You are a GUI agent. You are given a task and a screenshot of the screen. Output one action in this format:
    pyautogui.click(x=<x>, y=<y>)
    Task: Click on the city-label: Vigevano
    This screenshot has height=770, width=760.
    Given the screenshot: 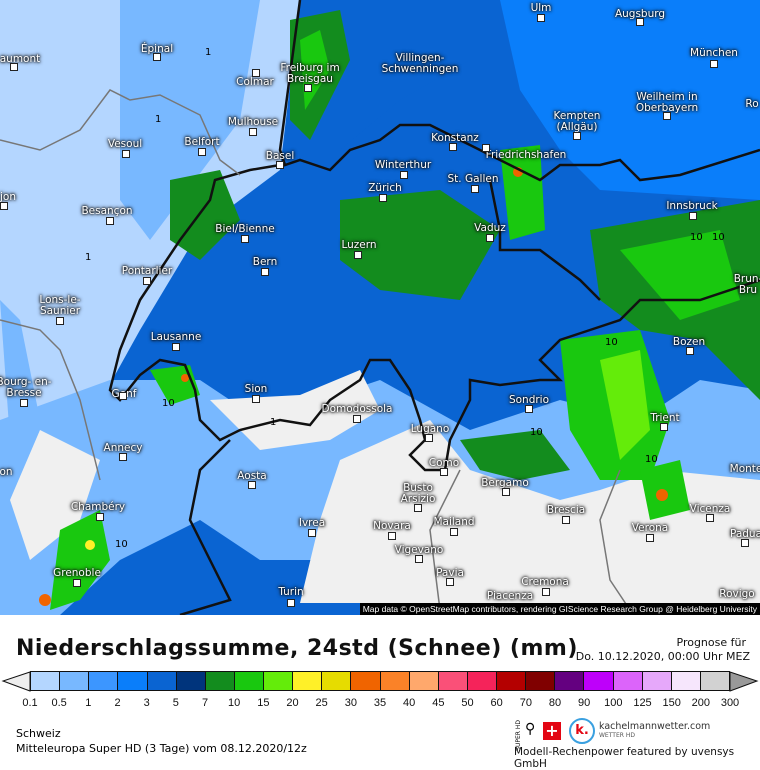 What is the action you would take?
    pyautogui.click(x=419, y=550)
    